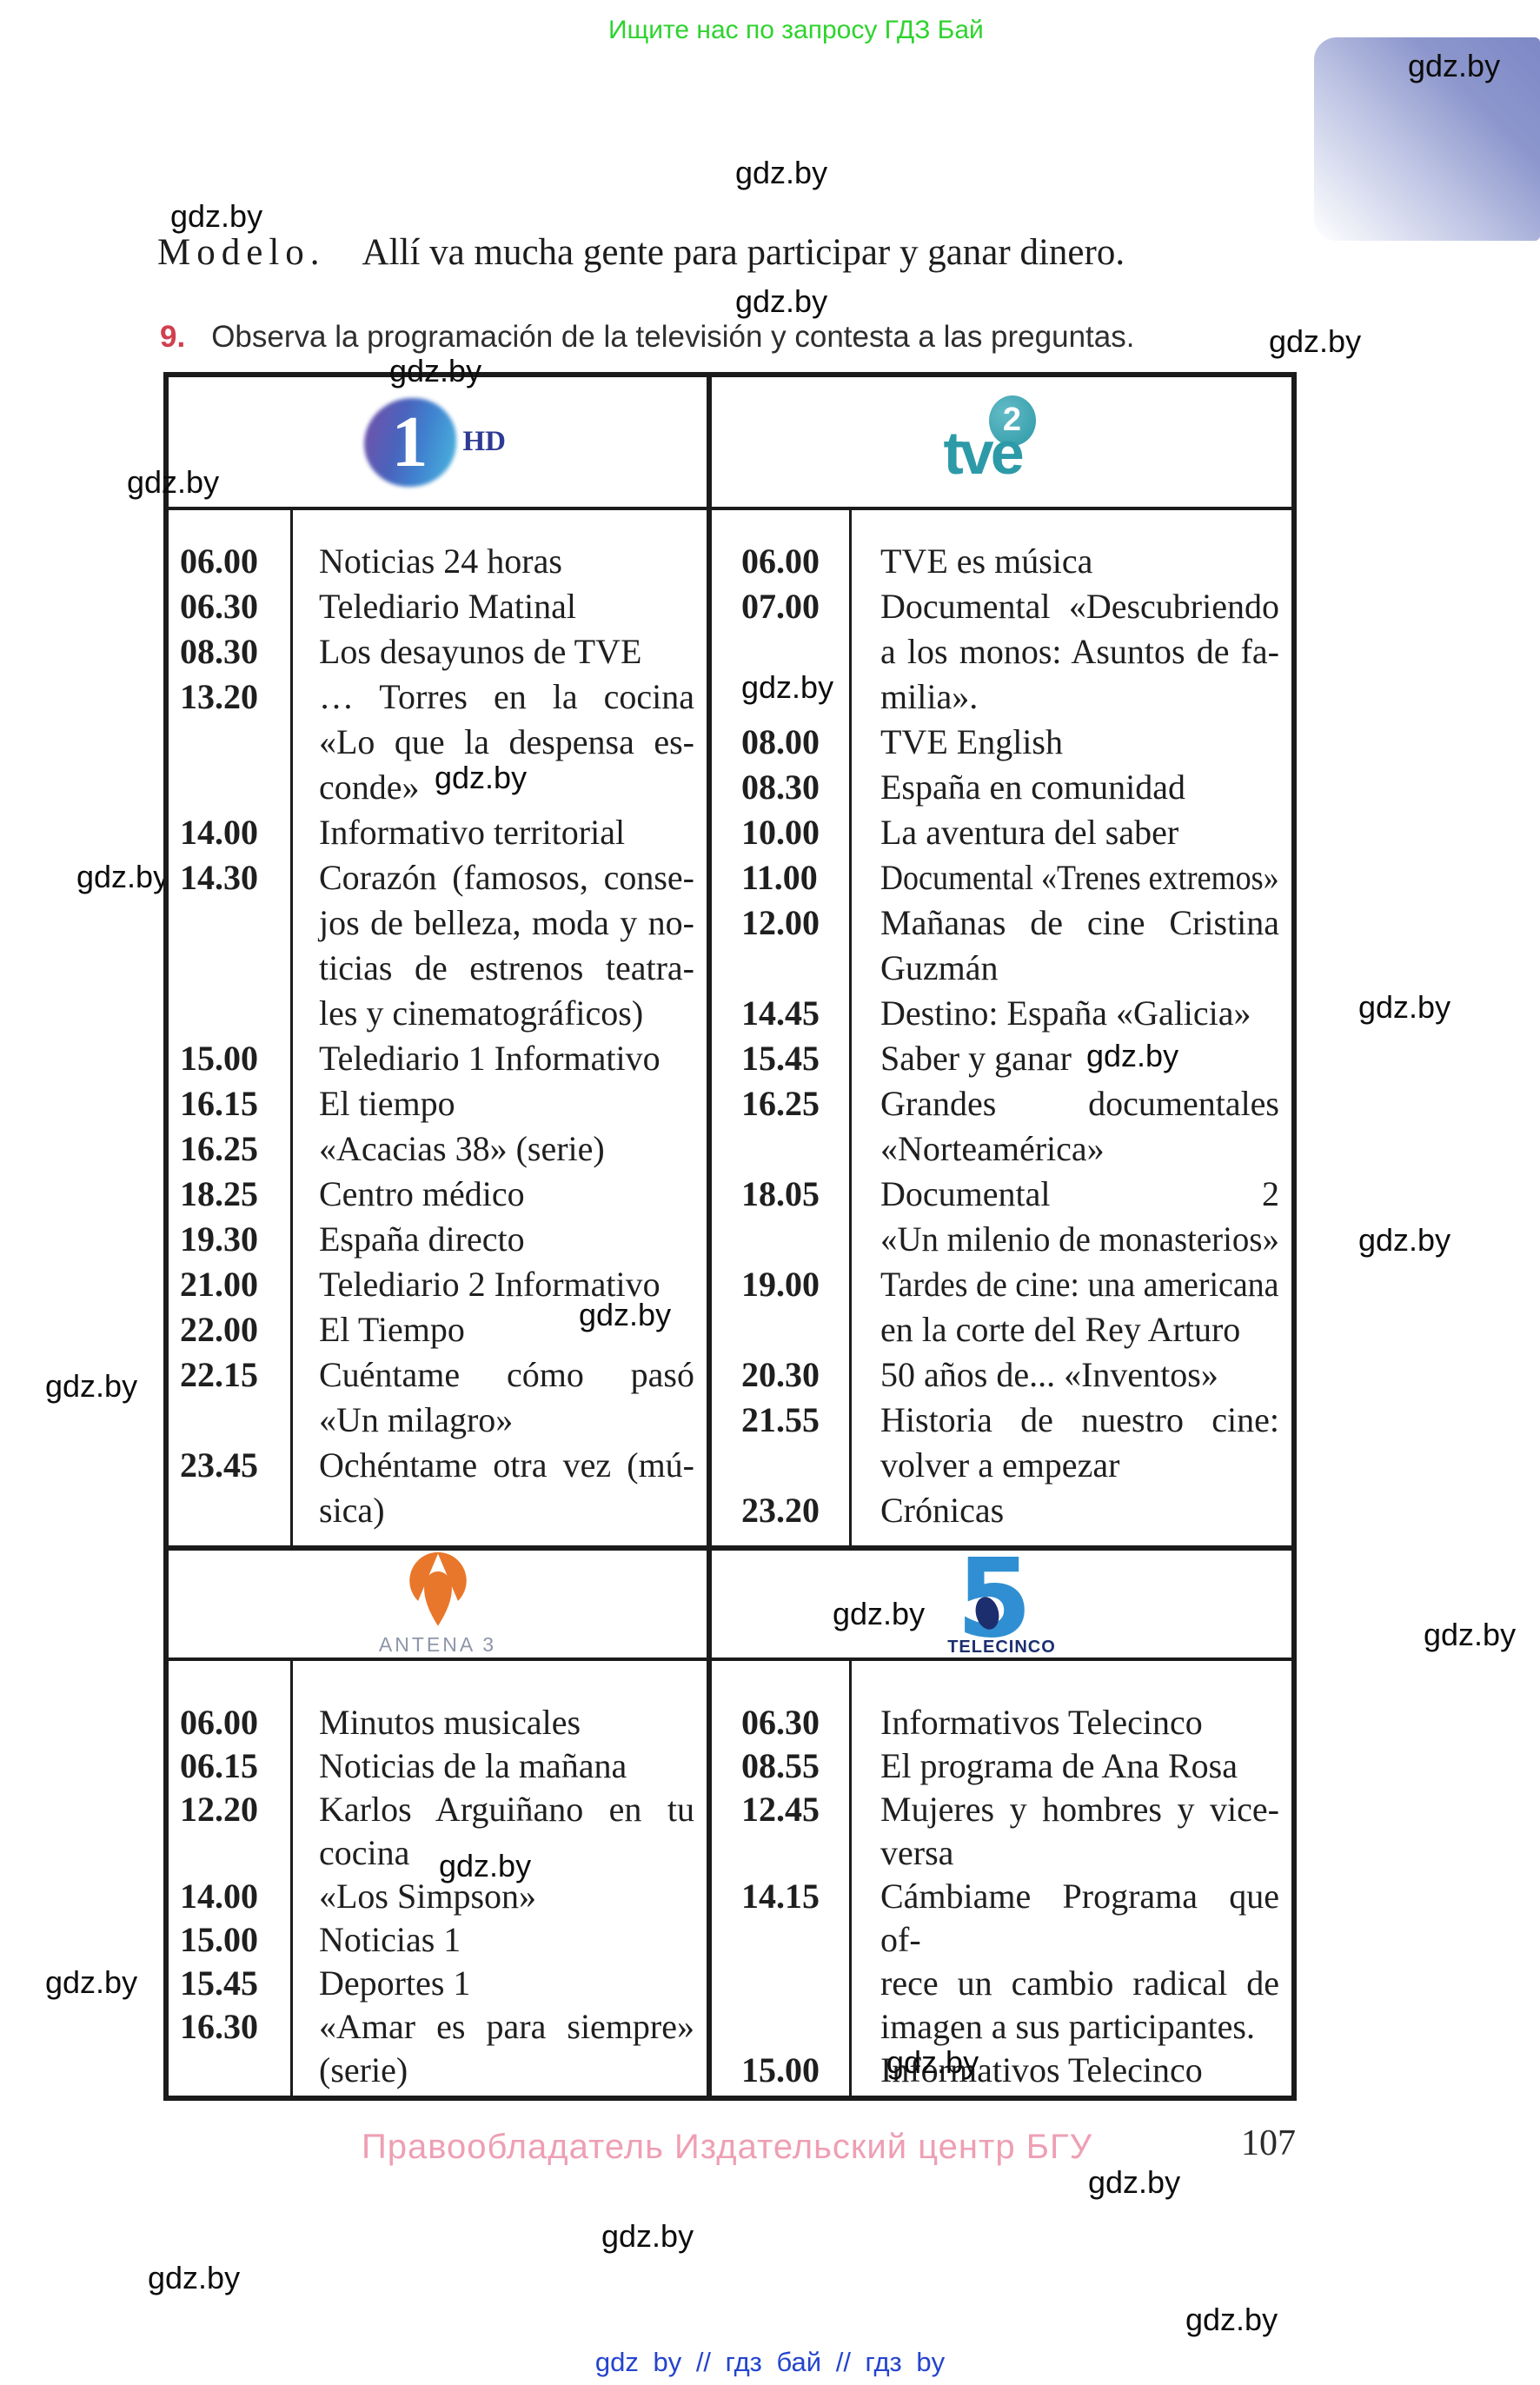 The height and width of the screenshot is (2385, 1540). I want to click on program-time: 22.15, so click(219, 1374).